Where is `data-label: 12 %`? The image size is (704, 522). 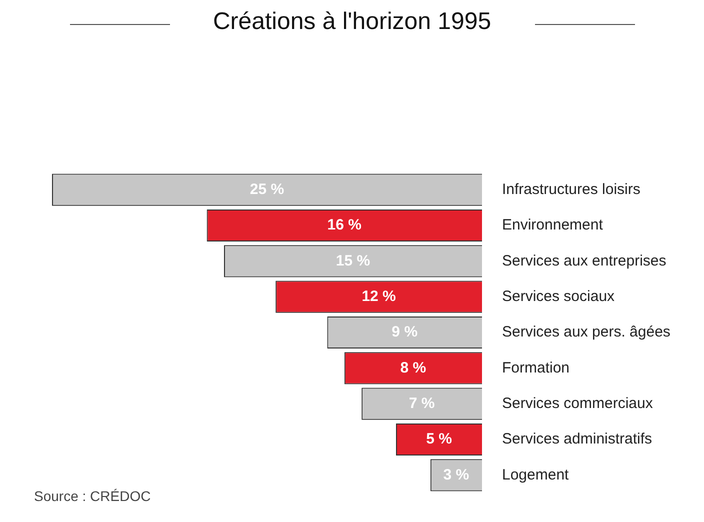 data-label: 12 % is located at coordinates (379, 296).